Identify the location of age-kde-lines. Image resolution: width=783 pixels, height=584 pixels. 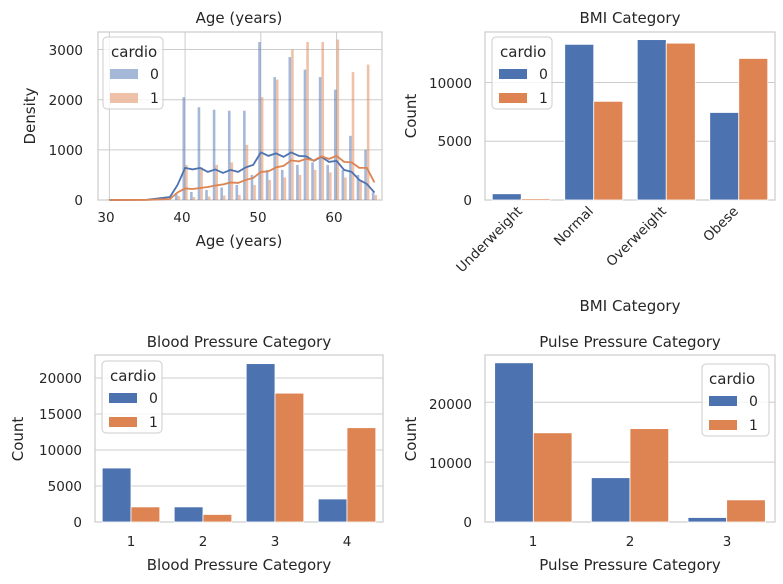
(242, 176).